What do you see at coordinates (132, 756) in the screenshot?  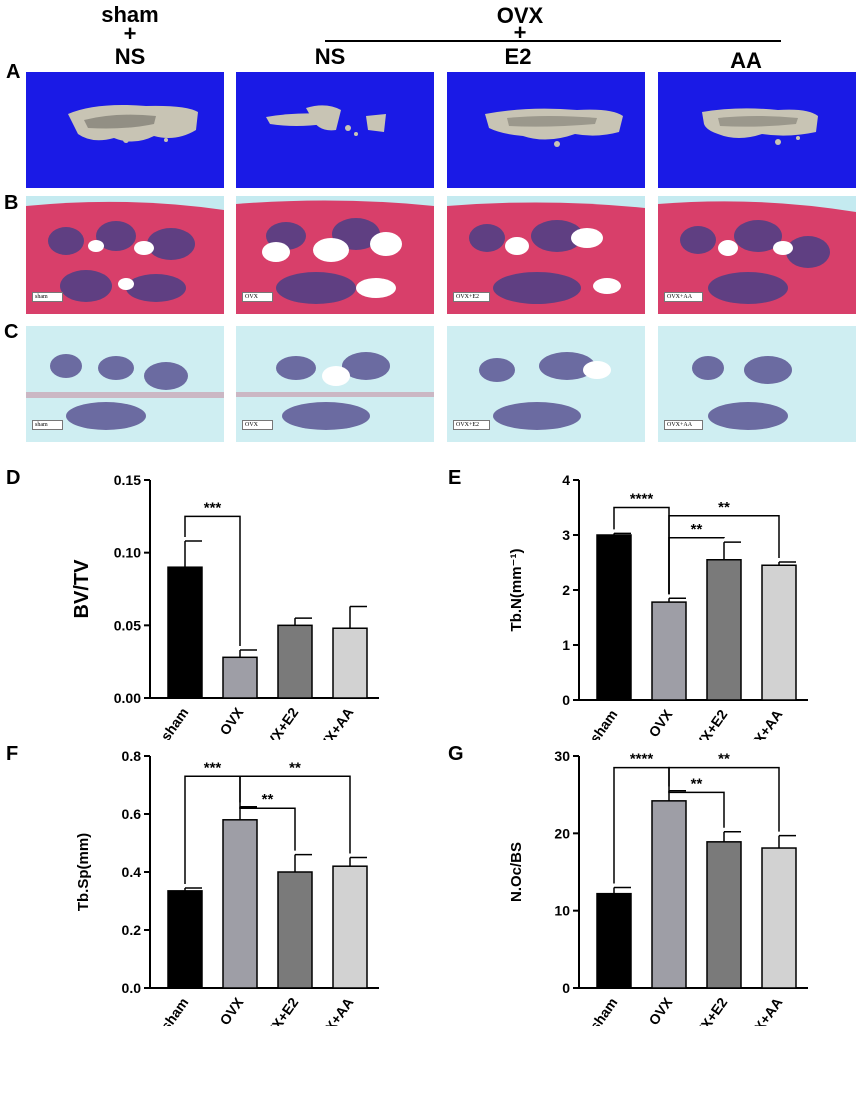 I see `y-tick-label: 0.8` at bounding box center [132, 756].